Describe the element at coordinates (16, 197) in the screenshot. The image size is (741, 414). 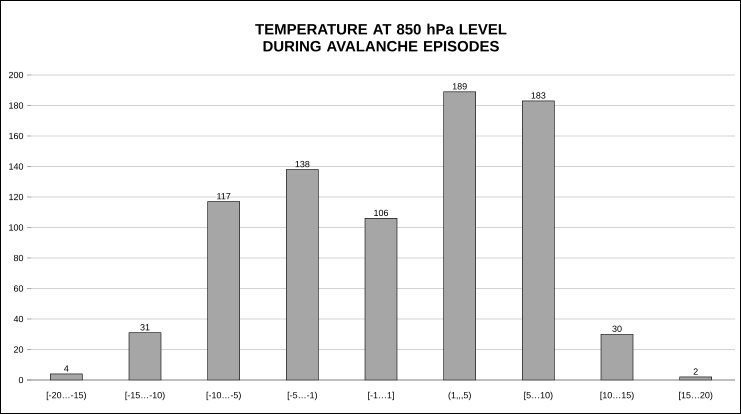
I see `y-tick-label: 120` at that location.